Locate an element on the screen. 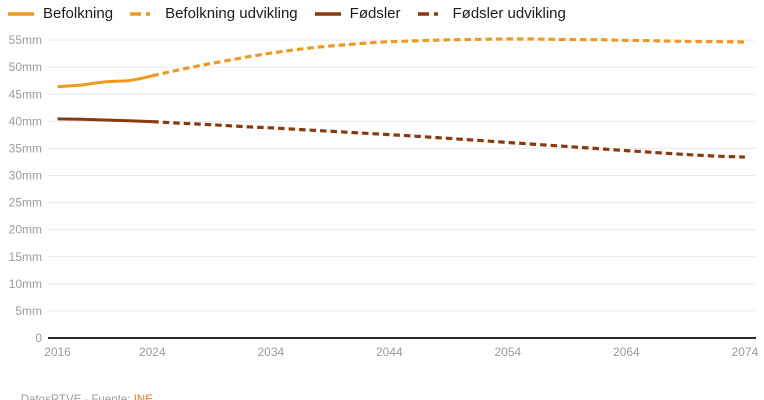 This screenshot has width=764, height=400. y-tick-label-30: 30mm is located at coordinates (25, 176).